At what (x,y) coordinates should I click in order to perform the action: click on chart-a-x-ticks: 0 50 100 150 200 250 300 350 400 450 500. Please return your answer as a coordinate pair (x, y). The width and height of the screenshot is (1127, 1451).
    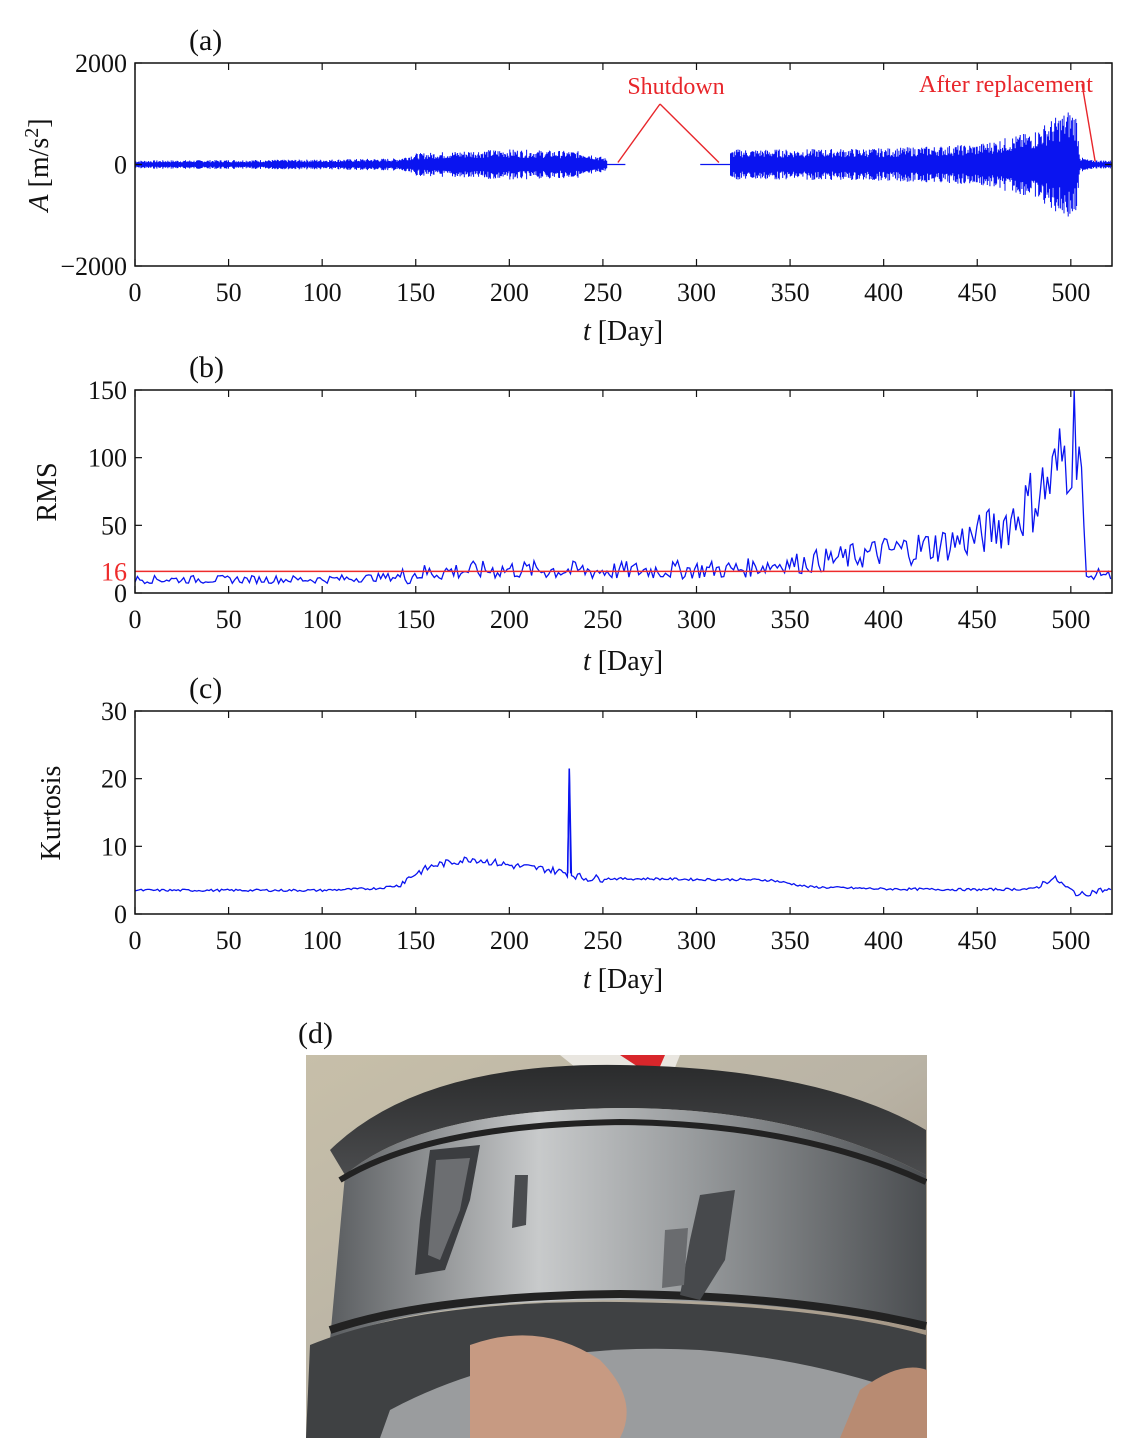
    Looking at the image, I should click on (609, 185).